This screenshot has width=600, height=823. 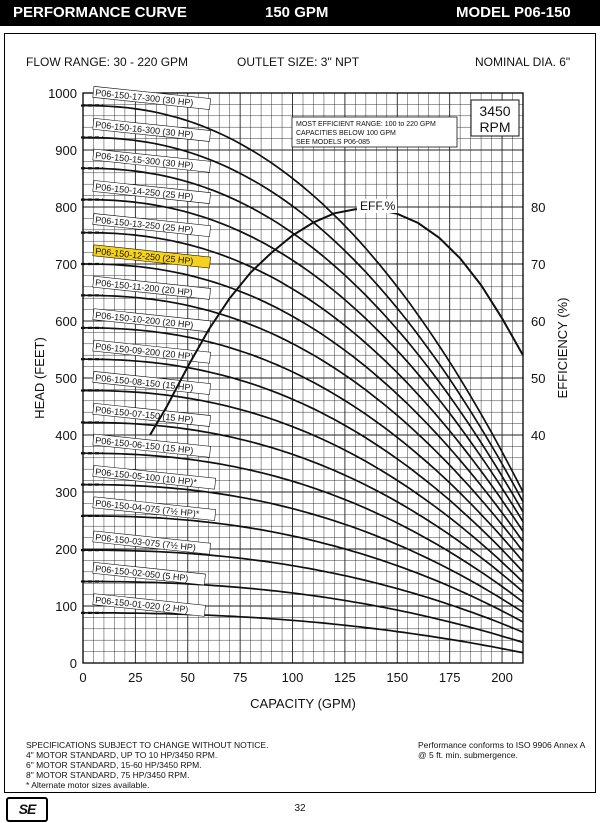 What do you see at coordinates (144, 445) in the screenshot?
I see `series-label-text: P06-150-06-150 (15 HP)` at bounding box center [144, 445].